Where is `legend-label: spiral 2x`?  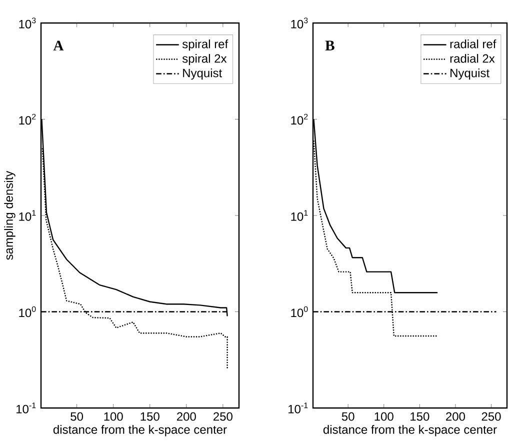 legend-label: spiral 2x is located at coordinates (204, 60).